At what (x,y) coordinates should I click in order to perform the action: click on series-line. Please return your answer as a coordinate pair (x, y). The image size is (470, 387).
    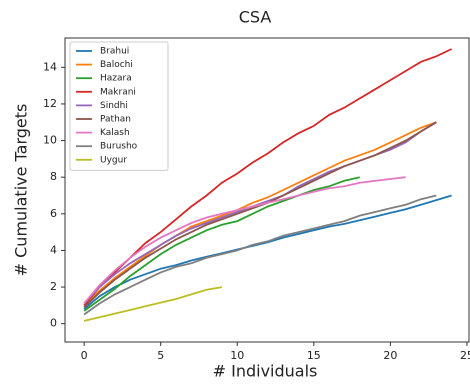
    Looking at the image, I should click on (153, 304).